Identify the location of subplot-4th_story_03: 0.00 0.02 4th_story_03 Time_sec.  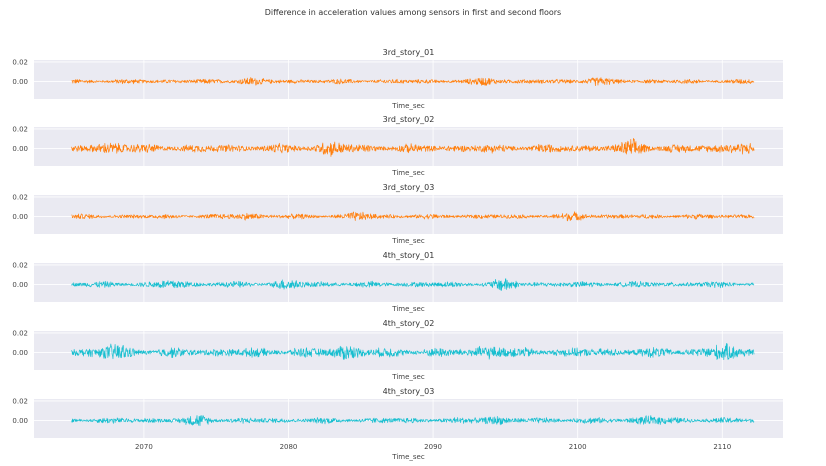
(397, 424).